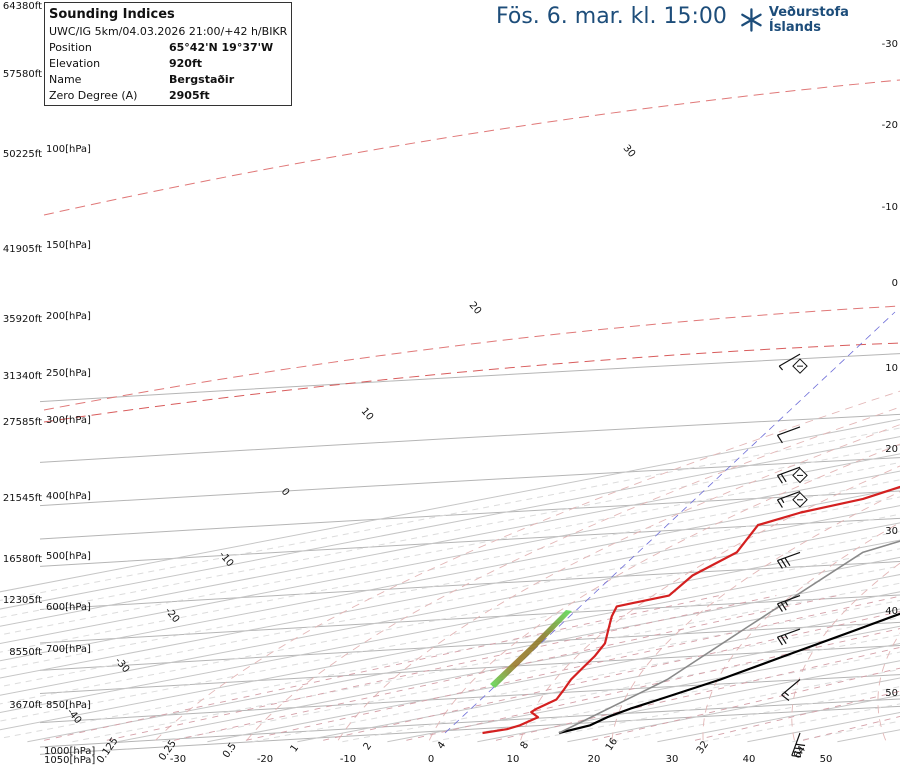 This screenshot has width=900, height=768. What do you see at coordinates (225, 560) in the screenshot?
I see `isotherm-label: -10` at bounding box center [225, 560].